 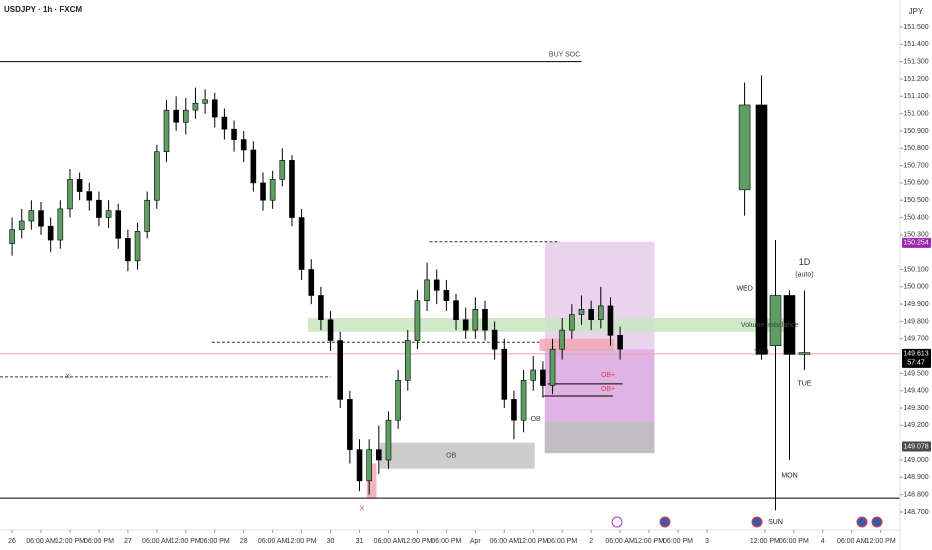 I want to click on price-label: 150.254, so click(x=915, y=243).